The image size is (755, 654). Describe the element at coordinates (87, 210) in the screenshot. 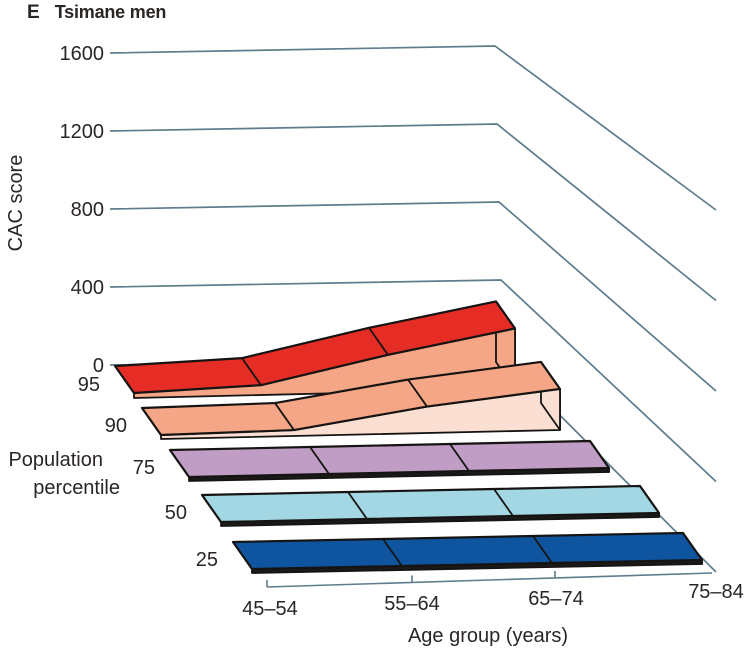

I see `y-tick-label-800: 800` at that location.